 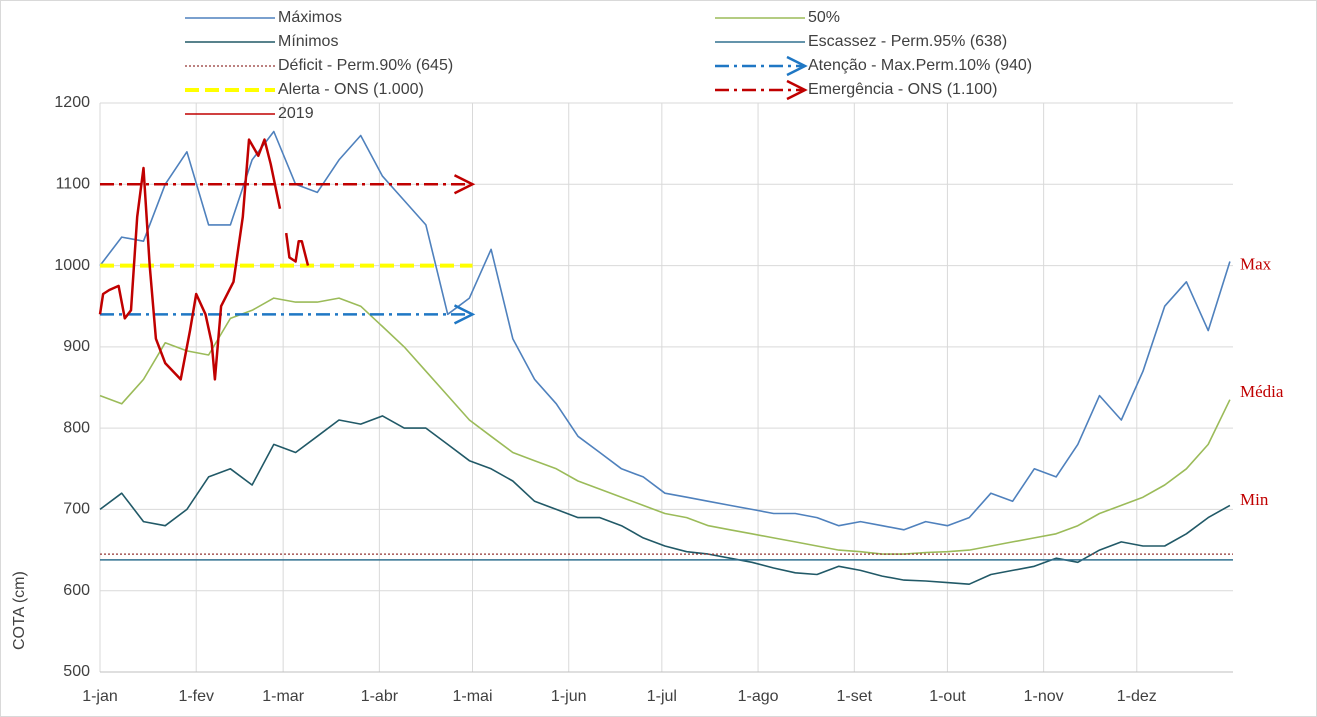 I want to click on x-tick-label: 1-jan, so click(x=100, y=696).